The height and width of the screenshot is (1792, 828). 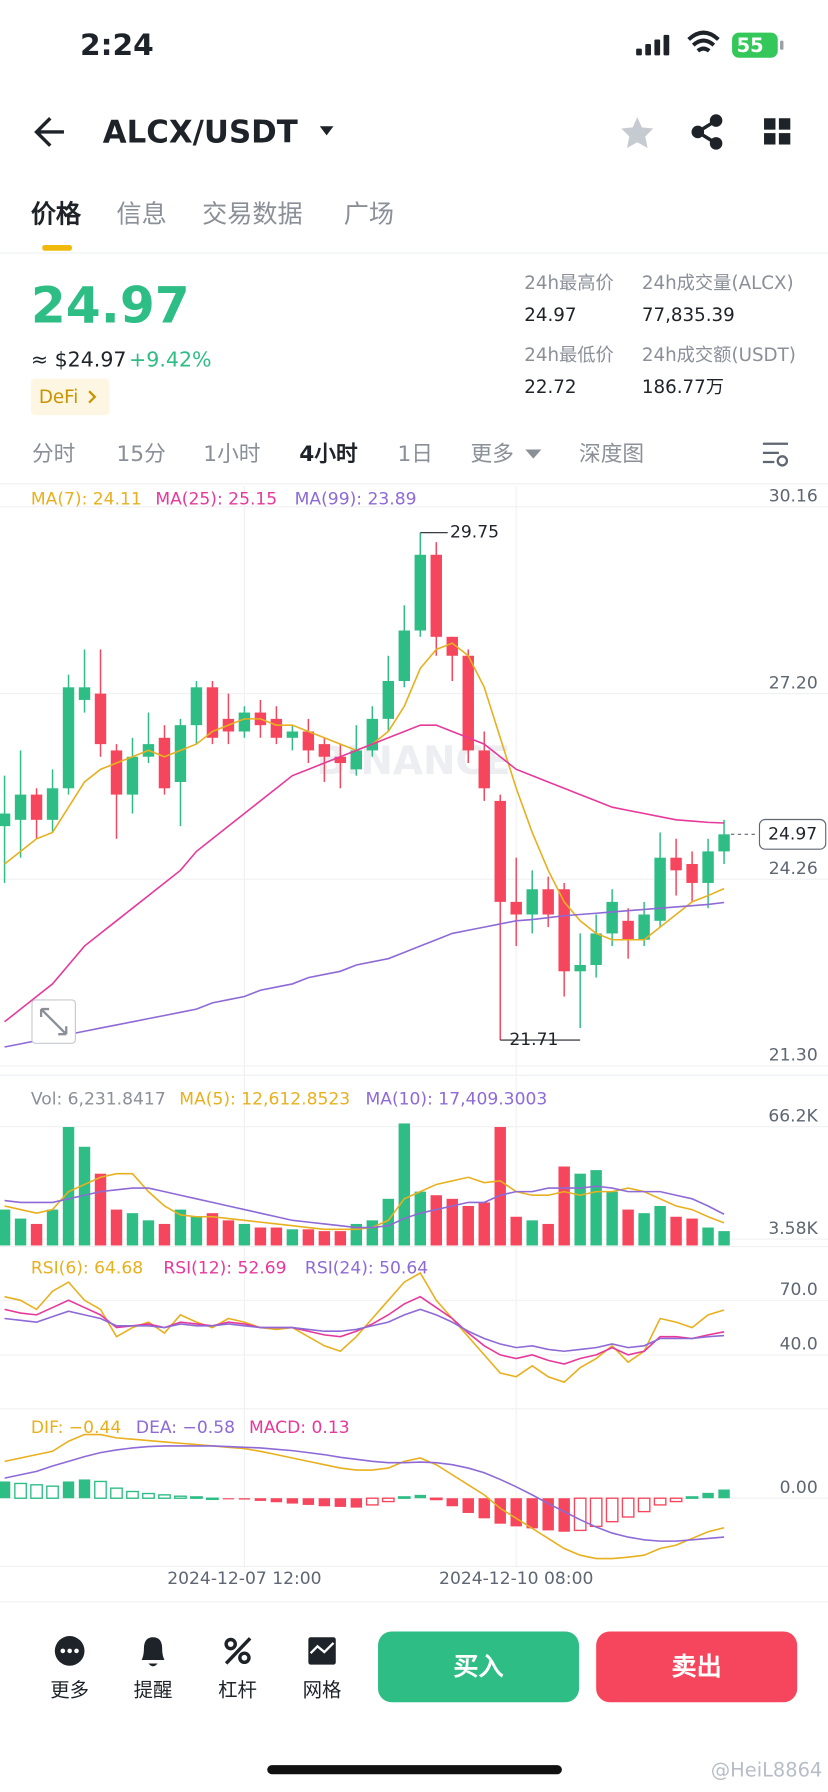 I want to click on nav-label: 网格, so click(x=322, y=1689).